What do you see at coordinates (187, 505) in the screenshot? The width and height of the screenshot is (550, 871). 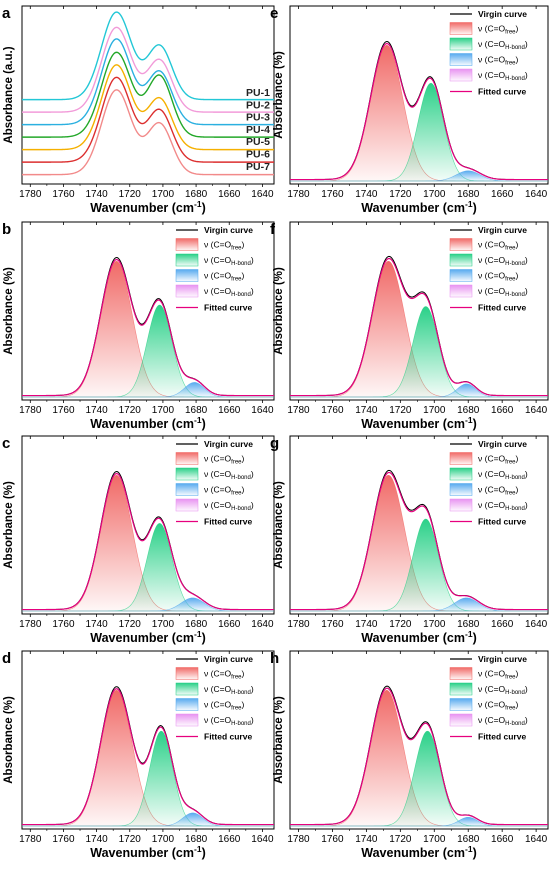 I see `legend-swatch-hbond2` at bounding box center [187, 505].